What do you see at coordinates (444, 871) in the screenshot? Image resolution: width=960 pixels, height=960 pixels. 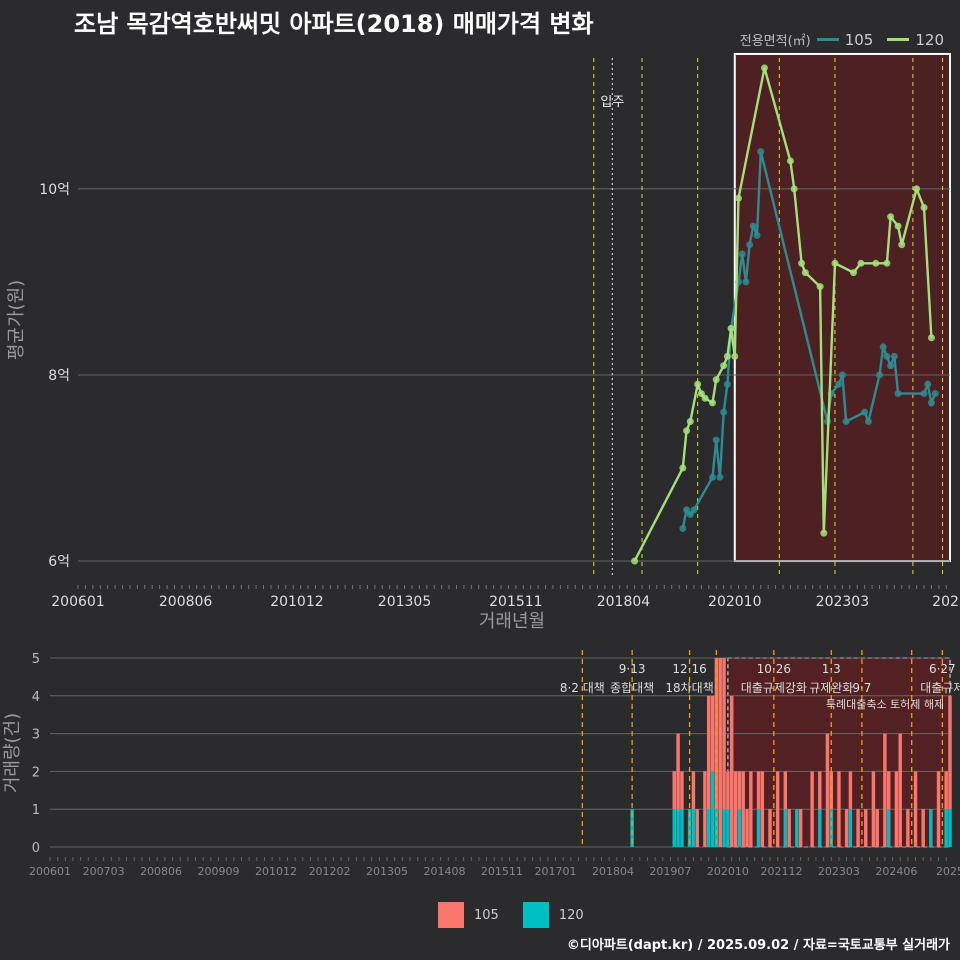 I see `x-tick-label: 201408` at bounding box center [444, 871].